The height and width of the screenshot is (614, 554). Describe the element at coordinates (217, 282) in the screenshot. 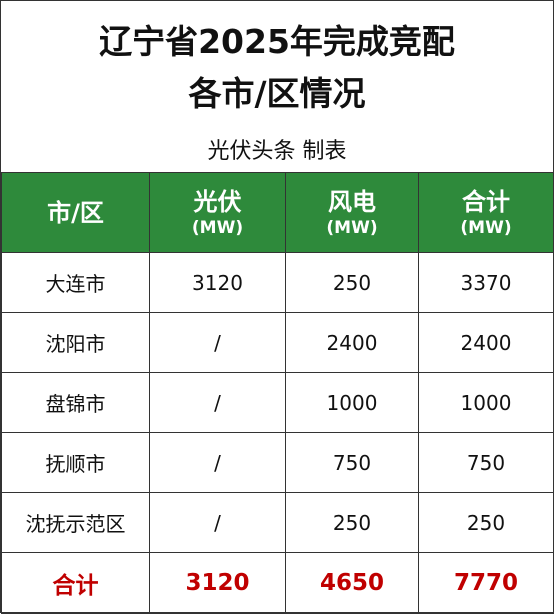

I see `table-cell: 3120` at that location.